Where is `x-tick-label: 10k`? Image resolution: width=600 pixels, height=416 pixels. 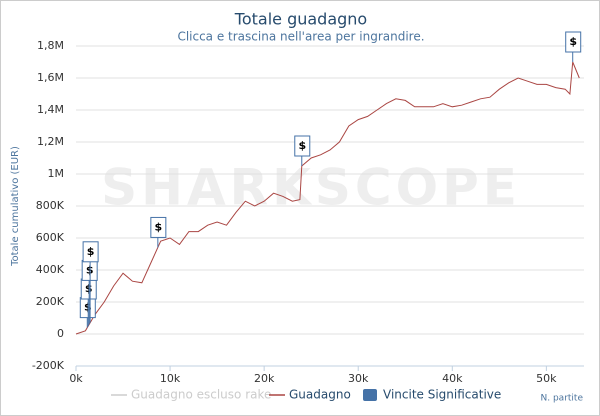 x-tick-label: 10k is located at coordinates (170, 378).